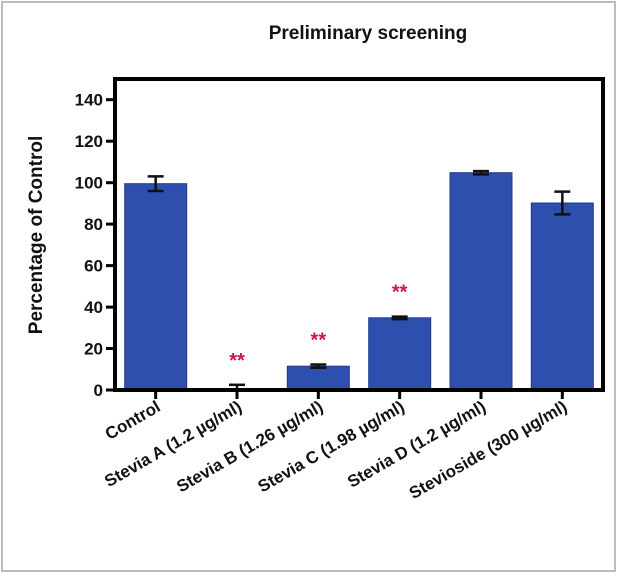 This screenshot has height=579, width=619. I want to click on y-tick-label: 80, so click(93, 224).